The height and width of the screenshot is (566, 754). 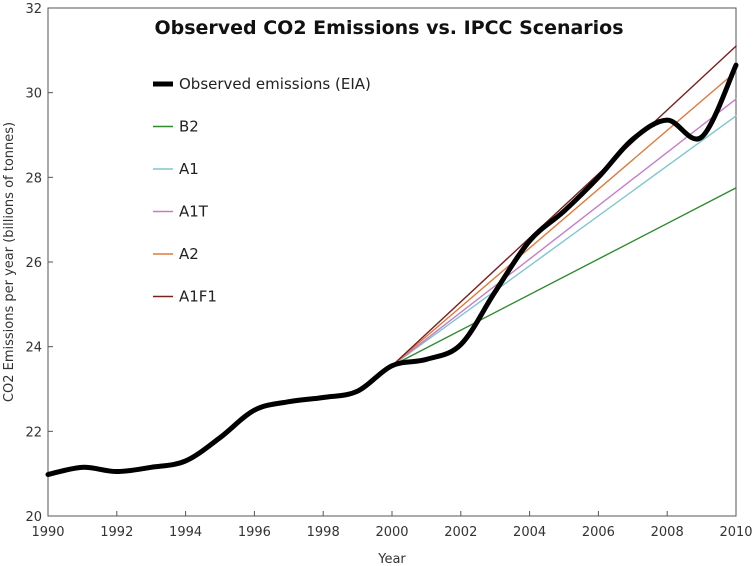 What do you see at coordinates (564, 277) in the screenshot?
I see `series-line-b2` at bounding box center [564, 277].